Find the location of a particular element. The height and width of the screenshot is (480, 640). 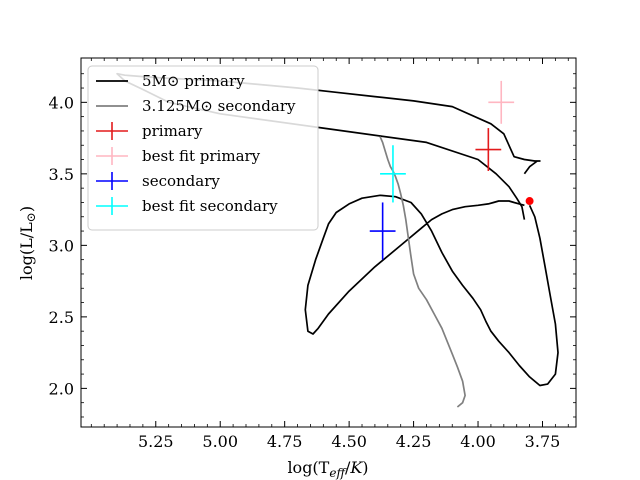

y-tick-label: 3.5 is located at coordinates (61, 174).